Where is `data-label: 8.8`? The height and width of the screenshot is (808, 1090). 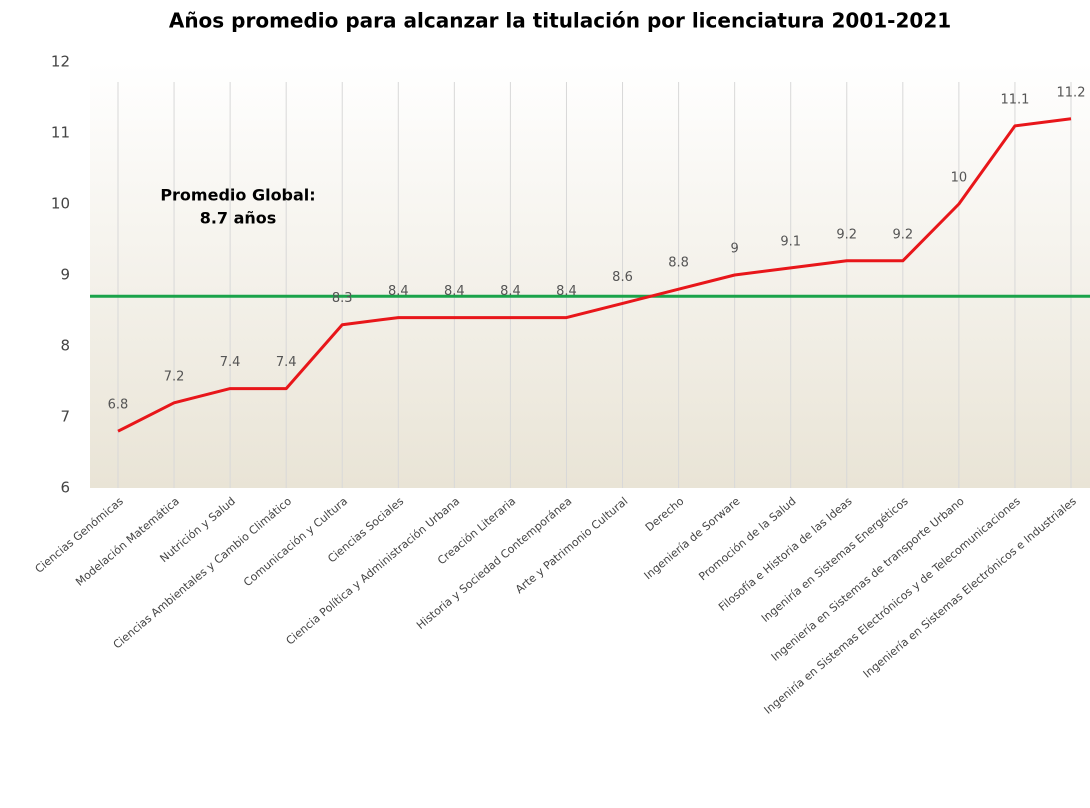
data-label: 8.8 is located at coordinates (678, 263).